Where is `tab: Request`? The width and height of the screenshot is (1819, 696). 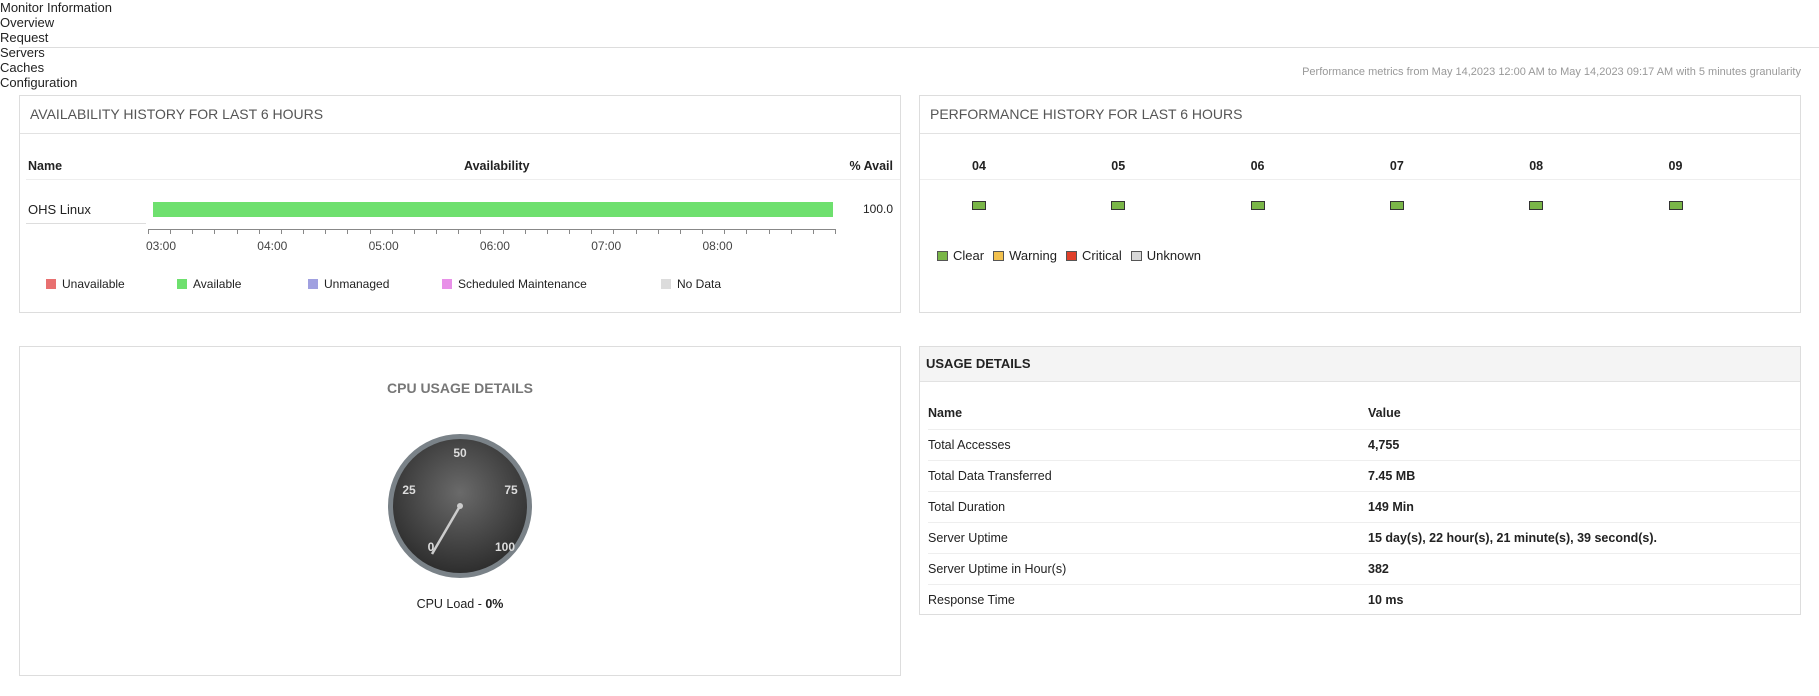 tab: Request is located at coordinates (24, 37).